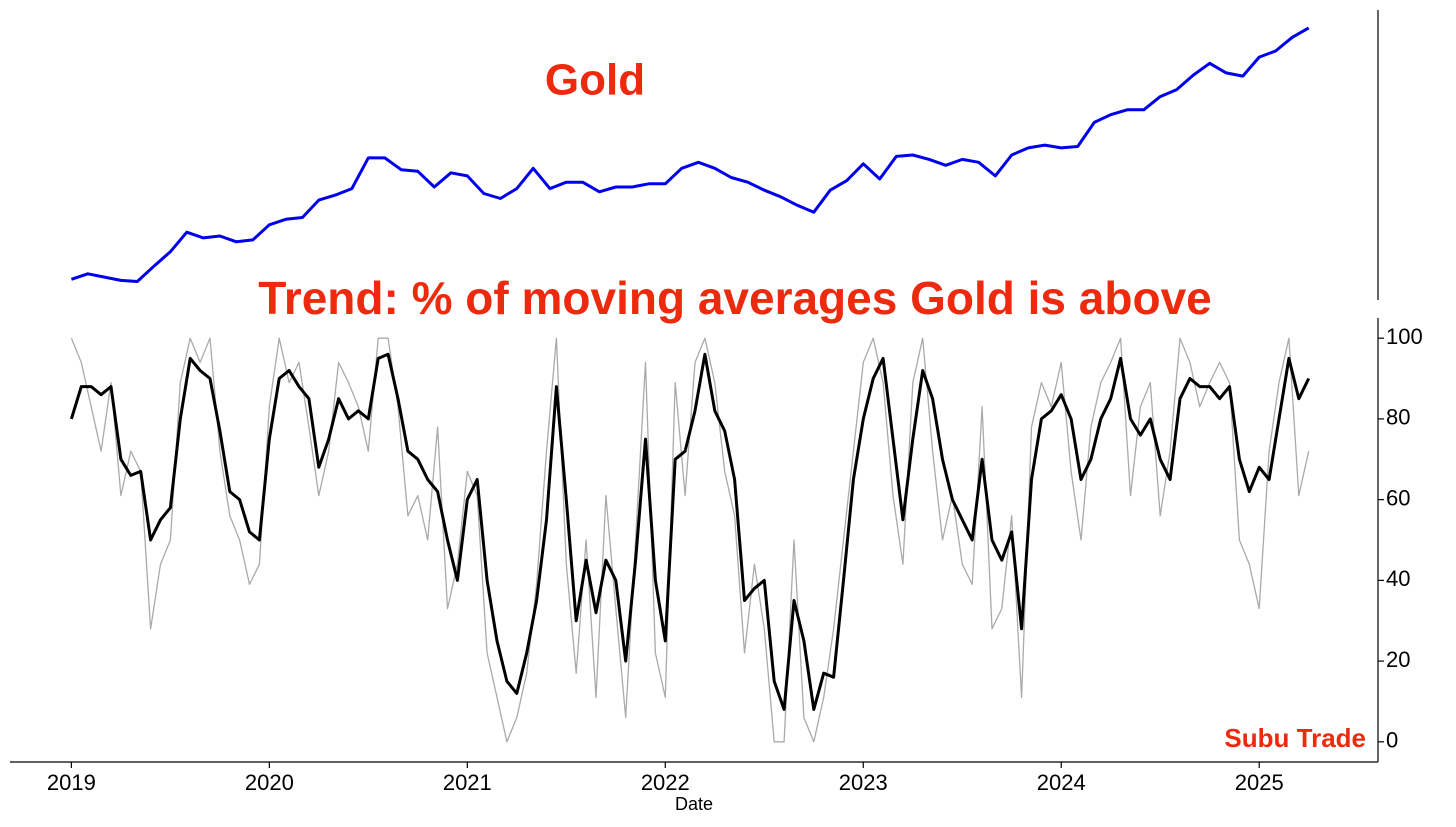 The image size is (1456, 827). Describe the element at coordinates (1398, 417) in the screenshot. I see `y-tick-label: 80` at that location.